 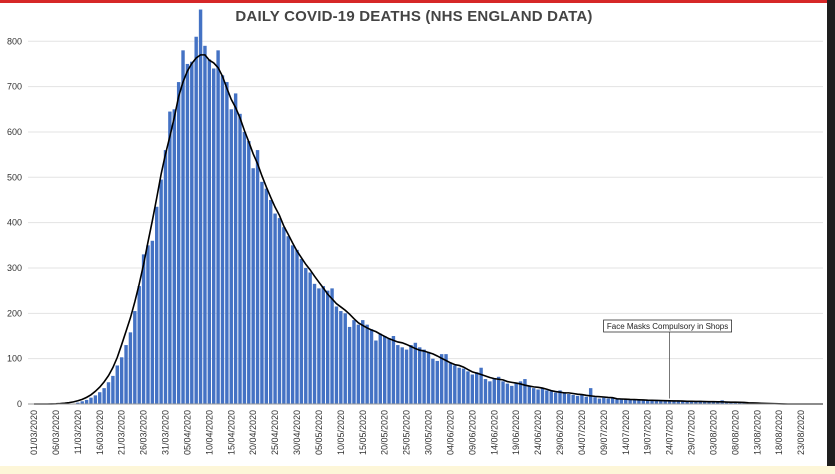 What do you see at coordinates (560, 432) in the screenshot?
I see `x-tick-label: 29/06/2020` at bounding box center [560, 432].